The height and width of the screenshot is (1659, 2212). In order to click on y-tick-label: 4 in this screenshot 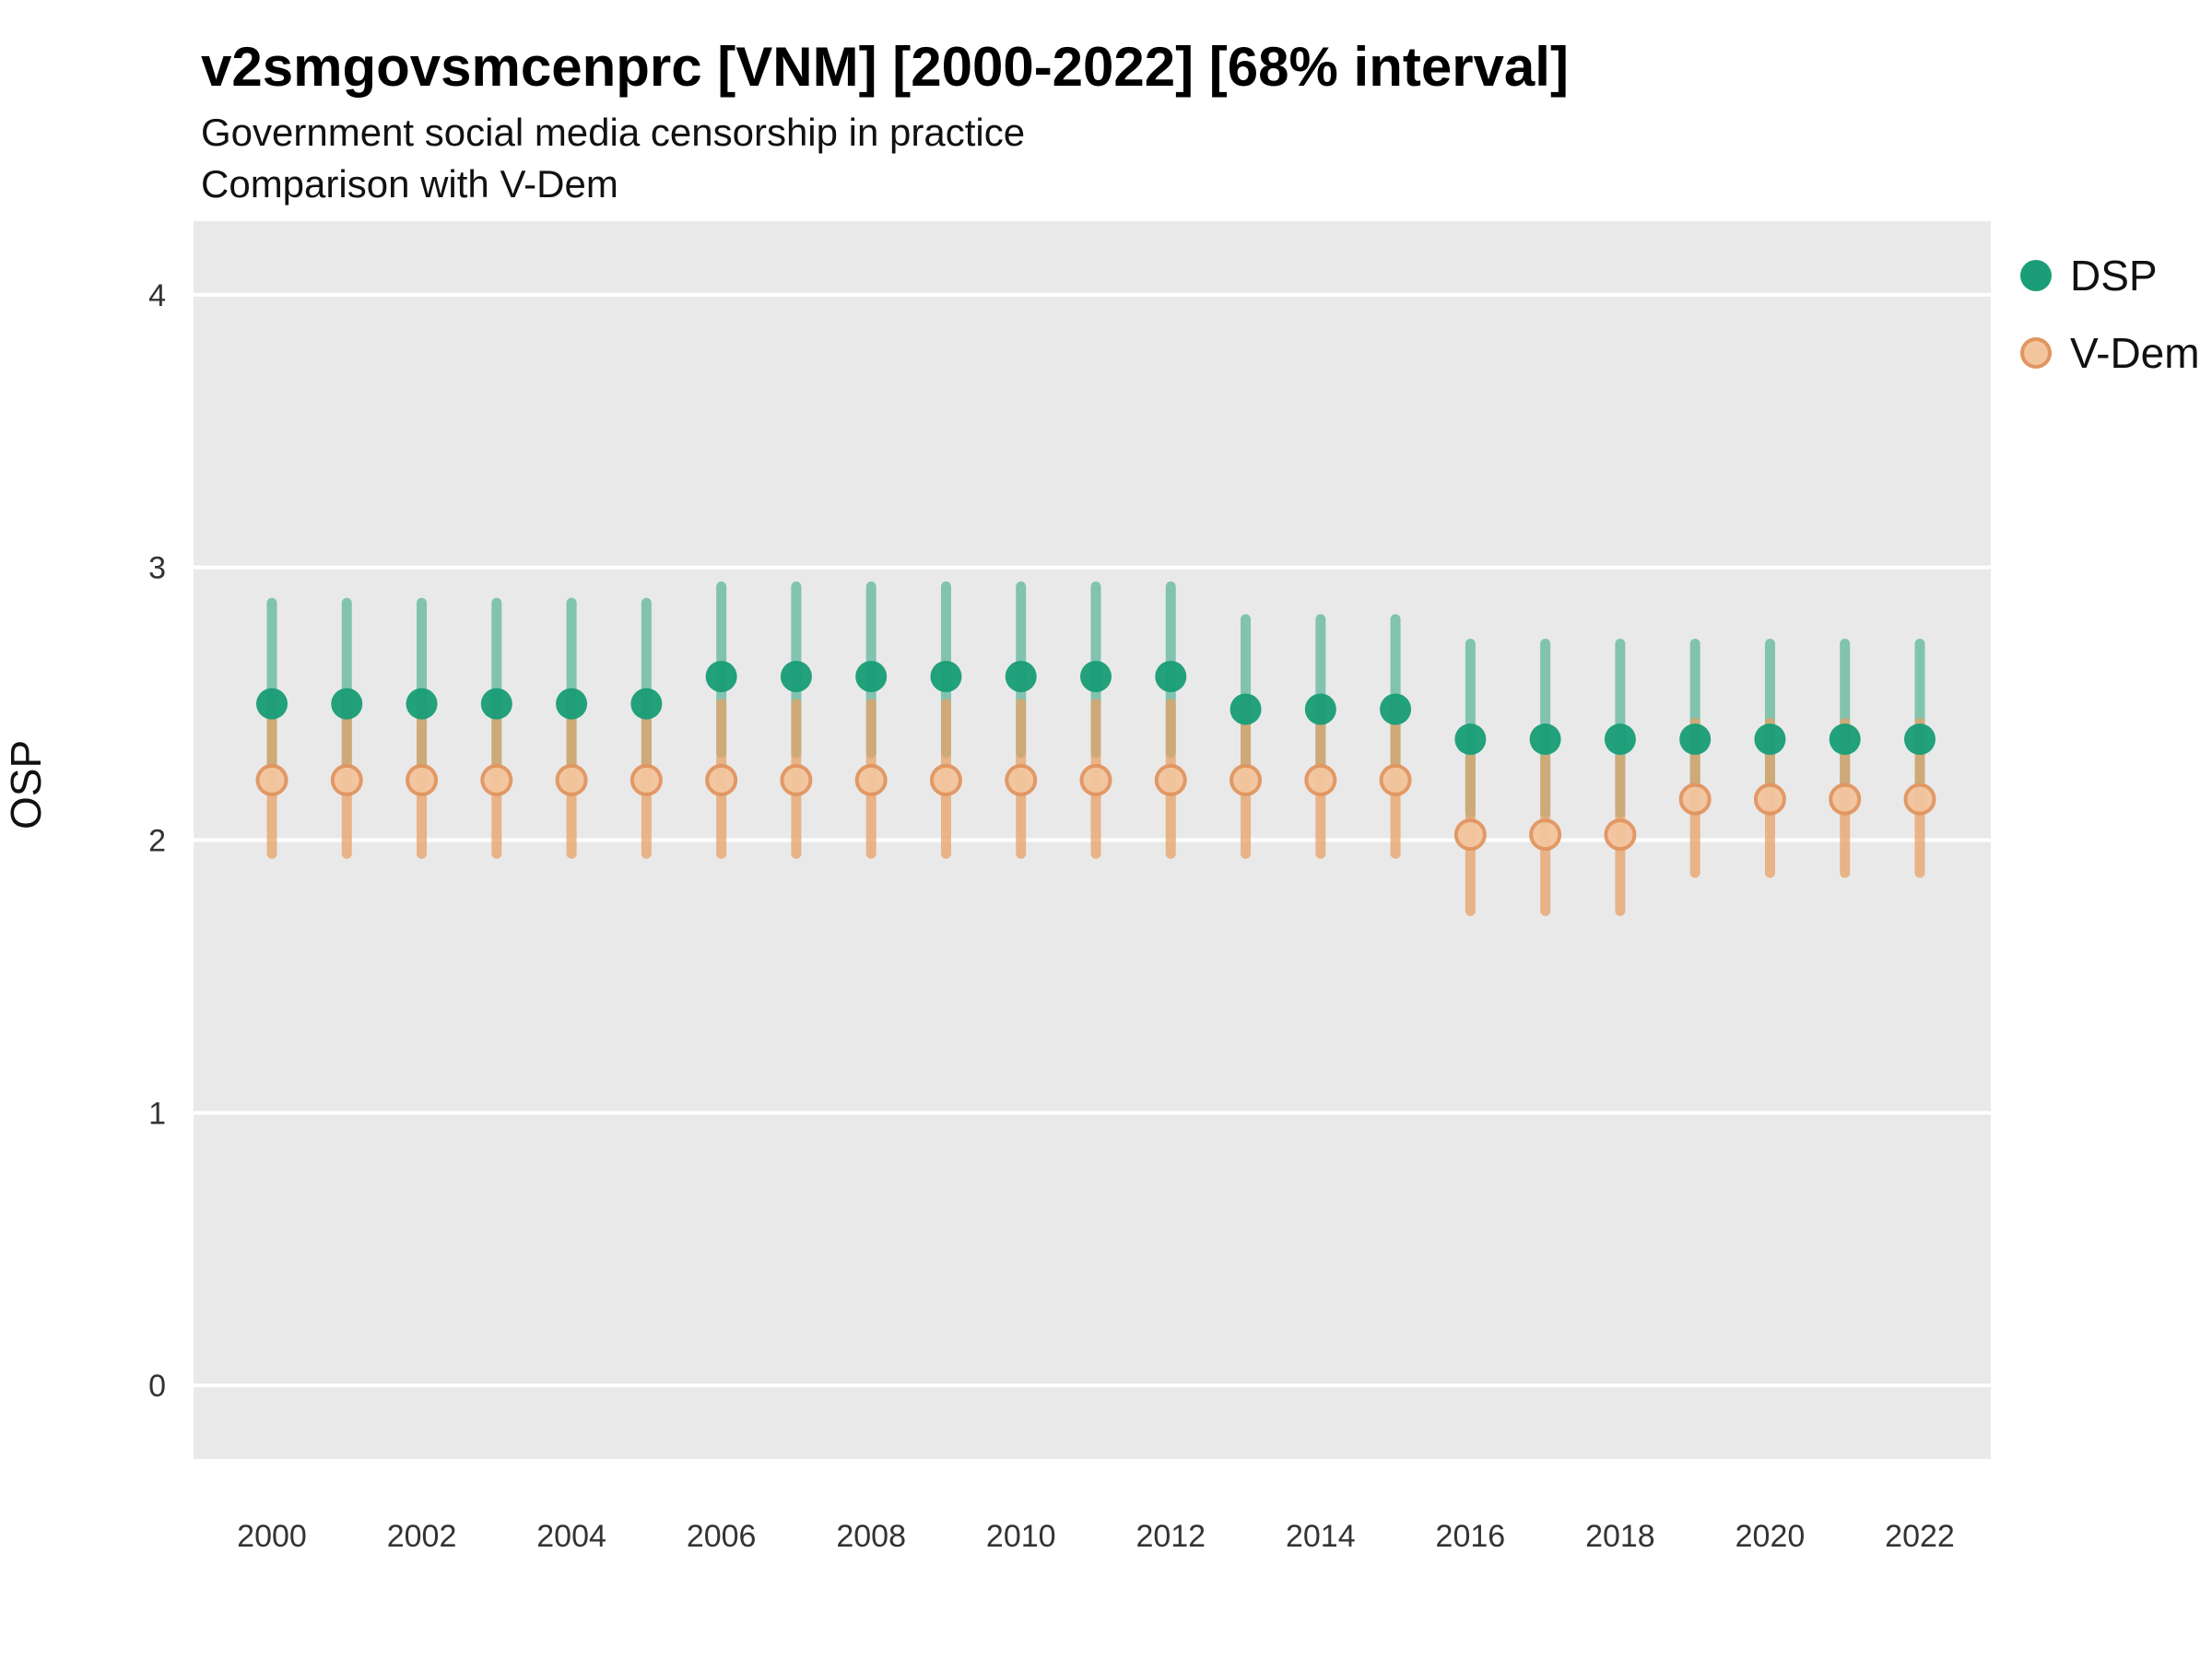, I will do `click(157, 295)`.